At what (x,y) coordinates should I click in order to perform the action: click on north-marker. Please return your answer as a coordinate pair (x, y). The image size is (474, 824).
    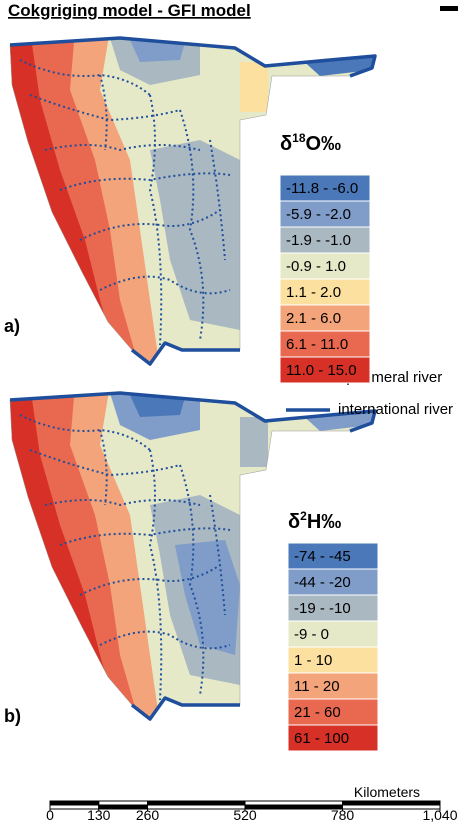
    Looking at the image, I should click on (449, 8).